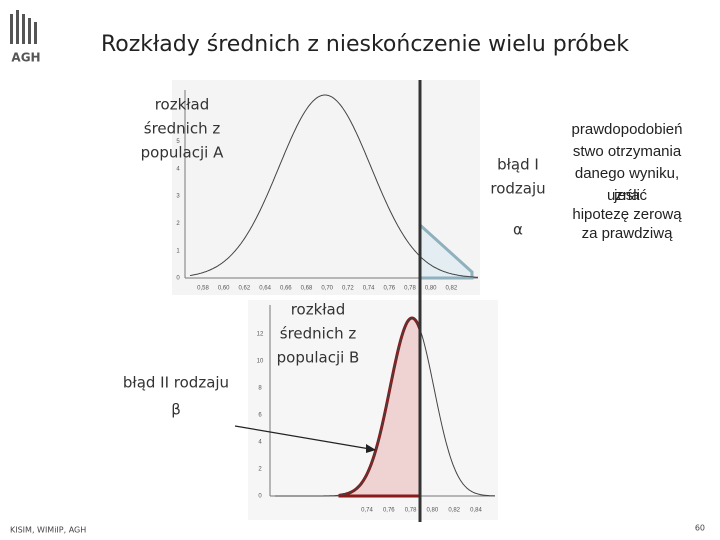 This screenshot has width=720, height=540. Describe the element at coordinates (627, 129) in the screenshot. I see `annotation-line: prawdopodobień` at that location.